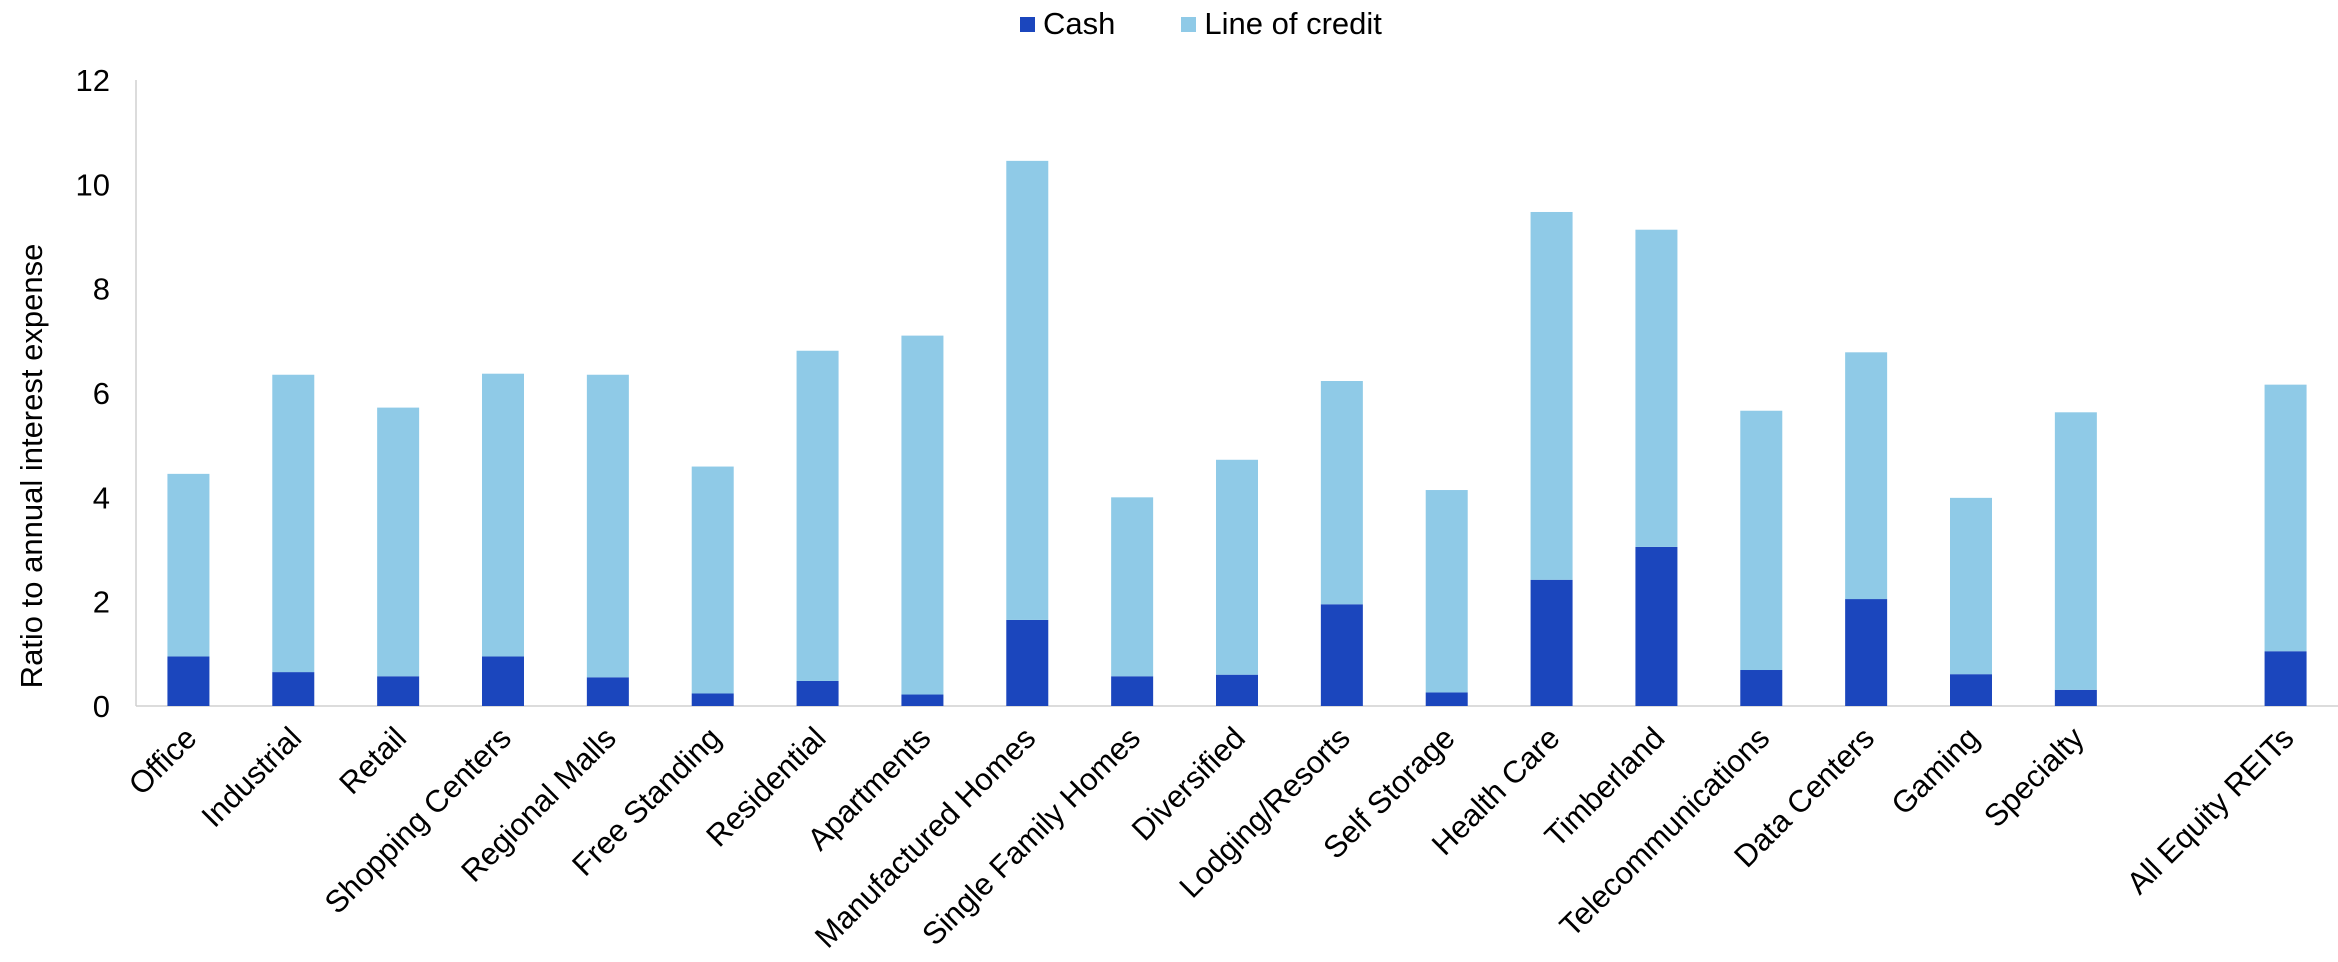 The height and width of the screenshot is (962, 2338). What do you see at coordinates (1664, 831) in the screenshot?
I see `x-tick-label: Telecommunications` at bounding box center [1664, 831].